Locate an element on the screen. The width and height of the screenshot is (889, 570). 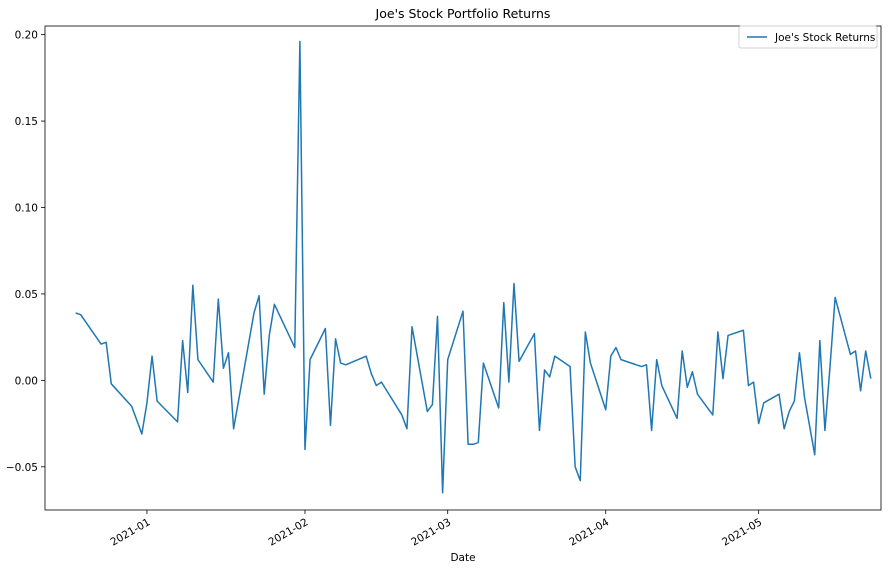
legend: Joe's Stock Returns is located at coordinates (808, 37).